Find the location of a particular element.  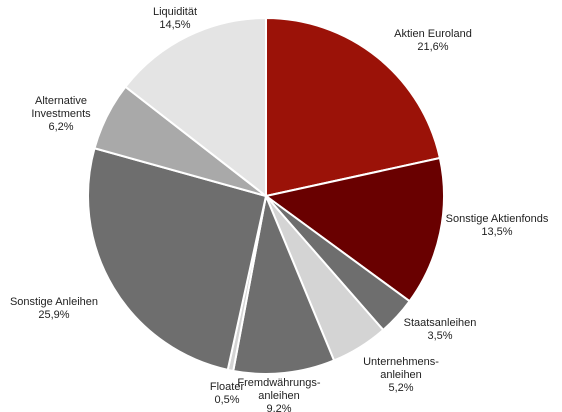

slice-label-7: Sonstige Anleihen 25,9% is located at coordinates (54, 308).